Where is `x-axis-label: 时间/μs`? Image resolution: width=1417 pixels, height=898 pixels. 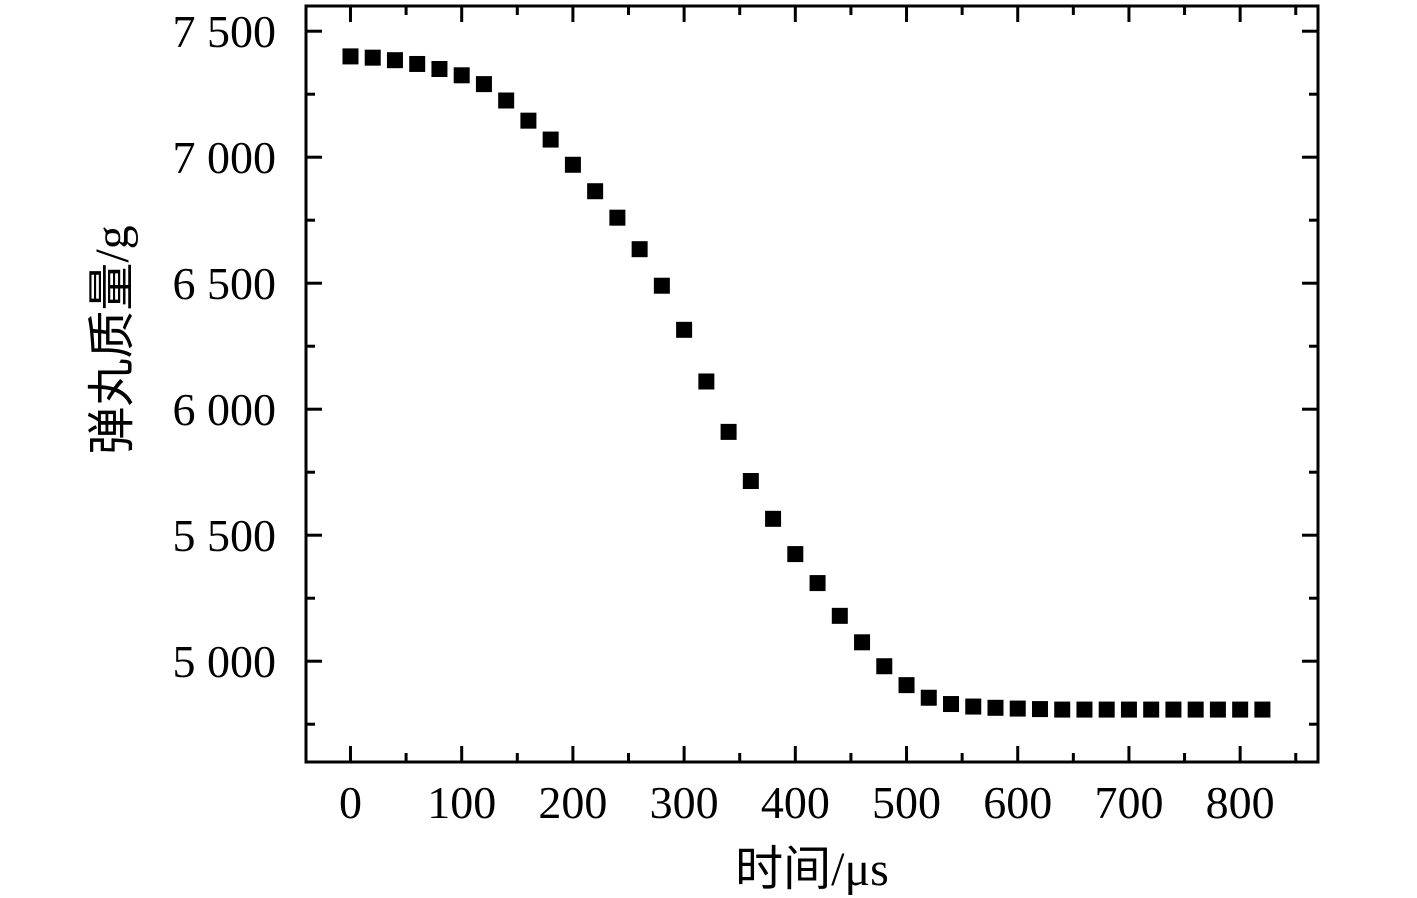 x-axis-label: 时间/μs is located at coordinates (812, 869).